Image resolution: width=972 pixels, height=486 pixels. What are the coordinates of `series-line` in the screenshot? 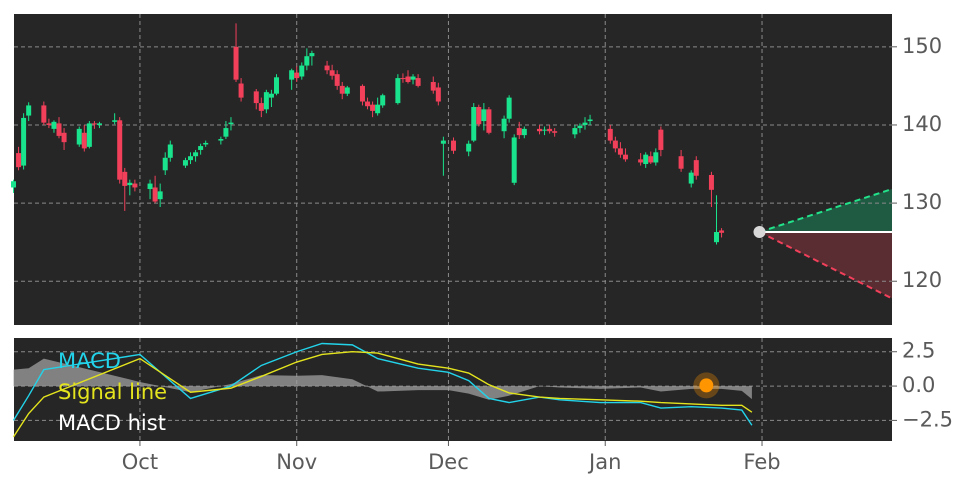 It's located at (382, 384).